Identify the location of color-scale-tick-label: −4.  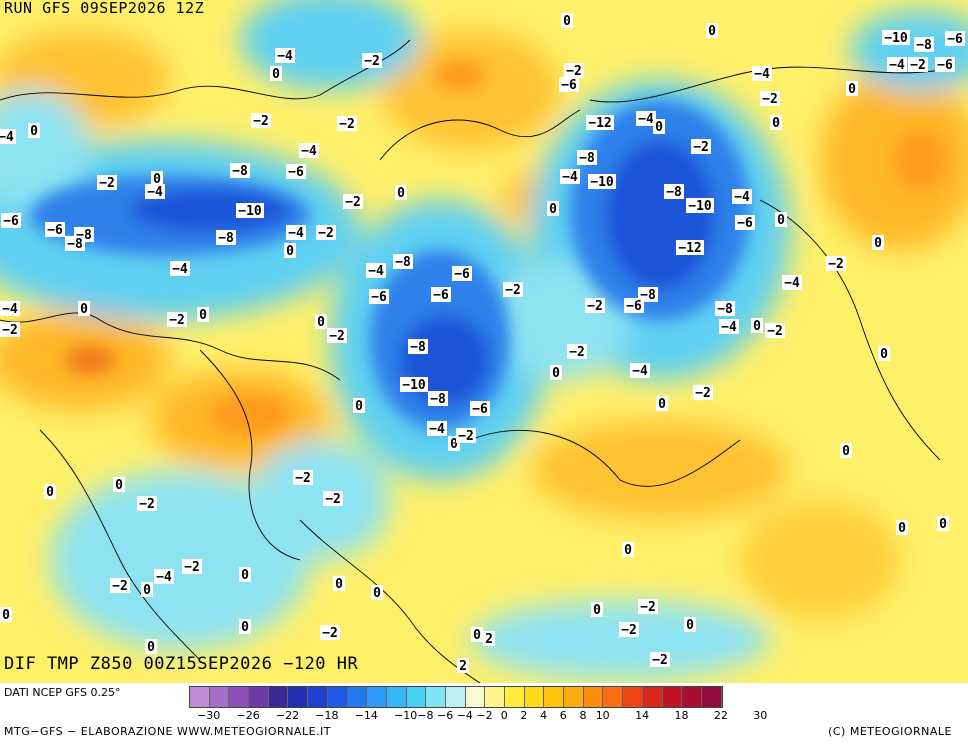
(464, 715).